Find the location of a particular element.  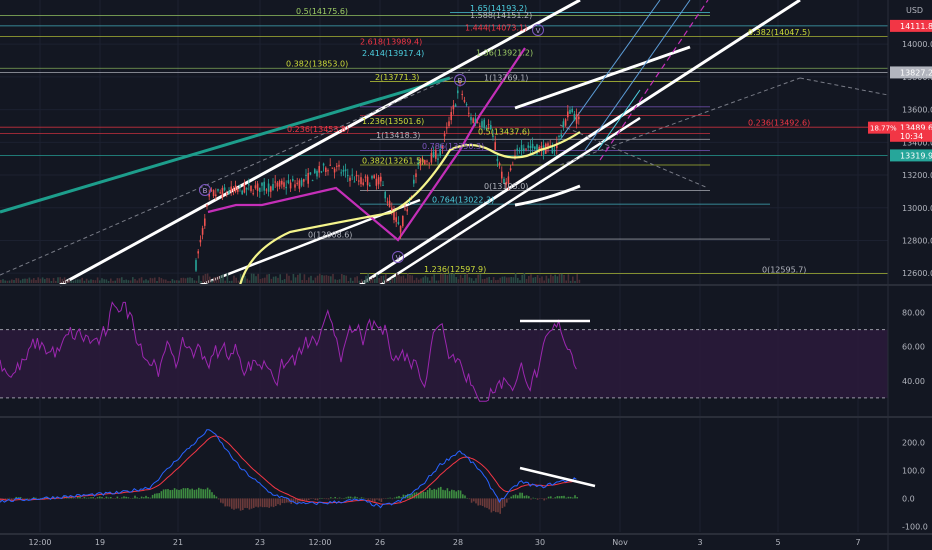

price-tick-label: 12600.0 is located at coordinates (917, 273).